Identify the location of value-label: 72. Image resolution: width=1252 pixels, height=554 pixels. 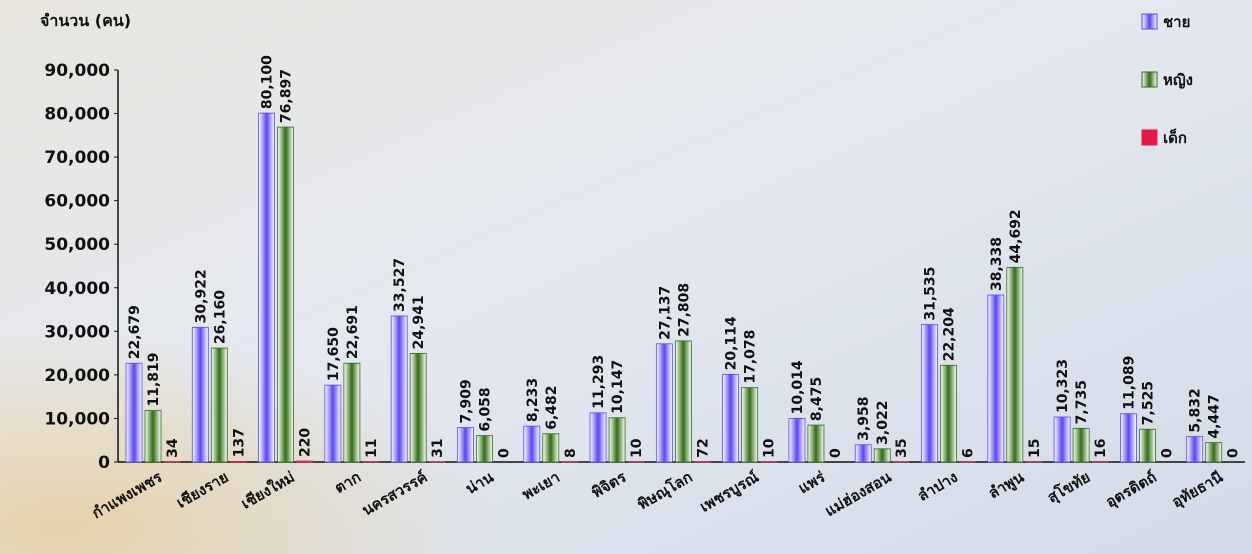
(703, 447).